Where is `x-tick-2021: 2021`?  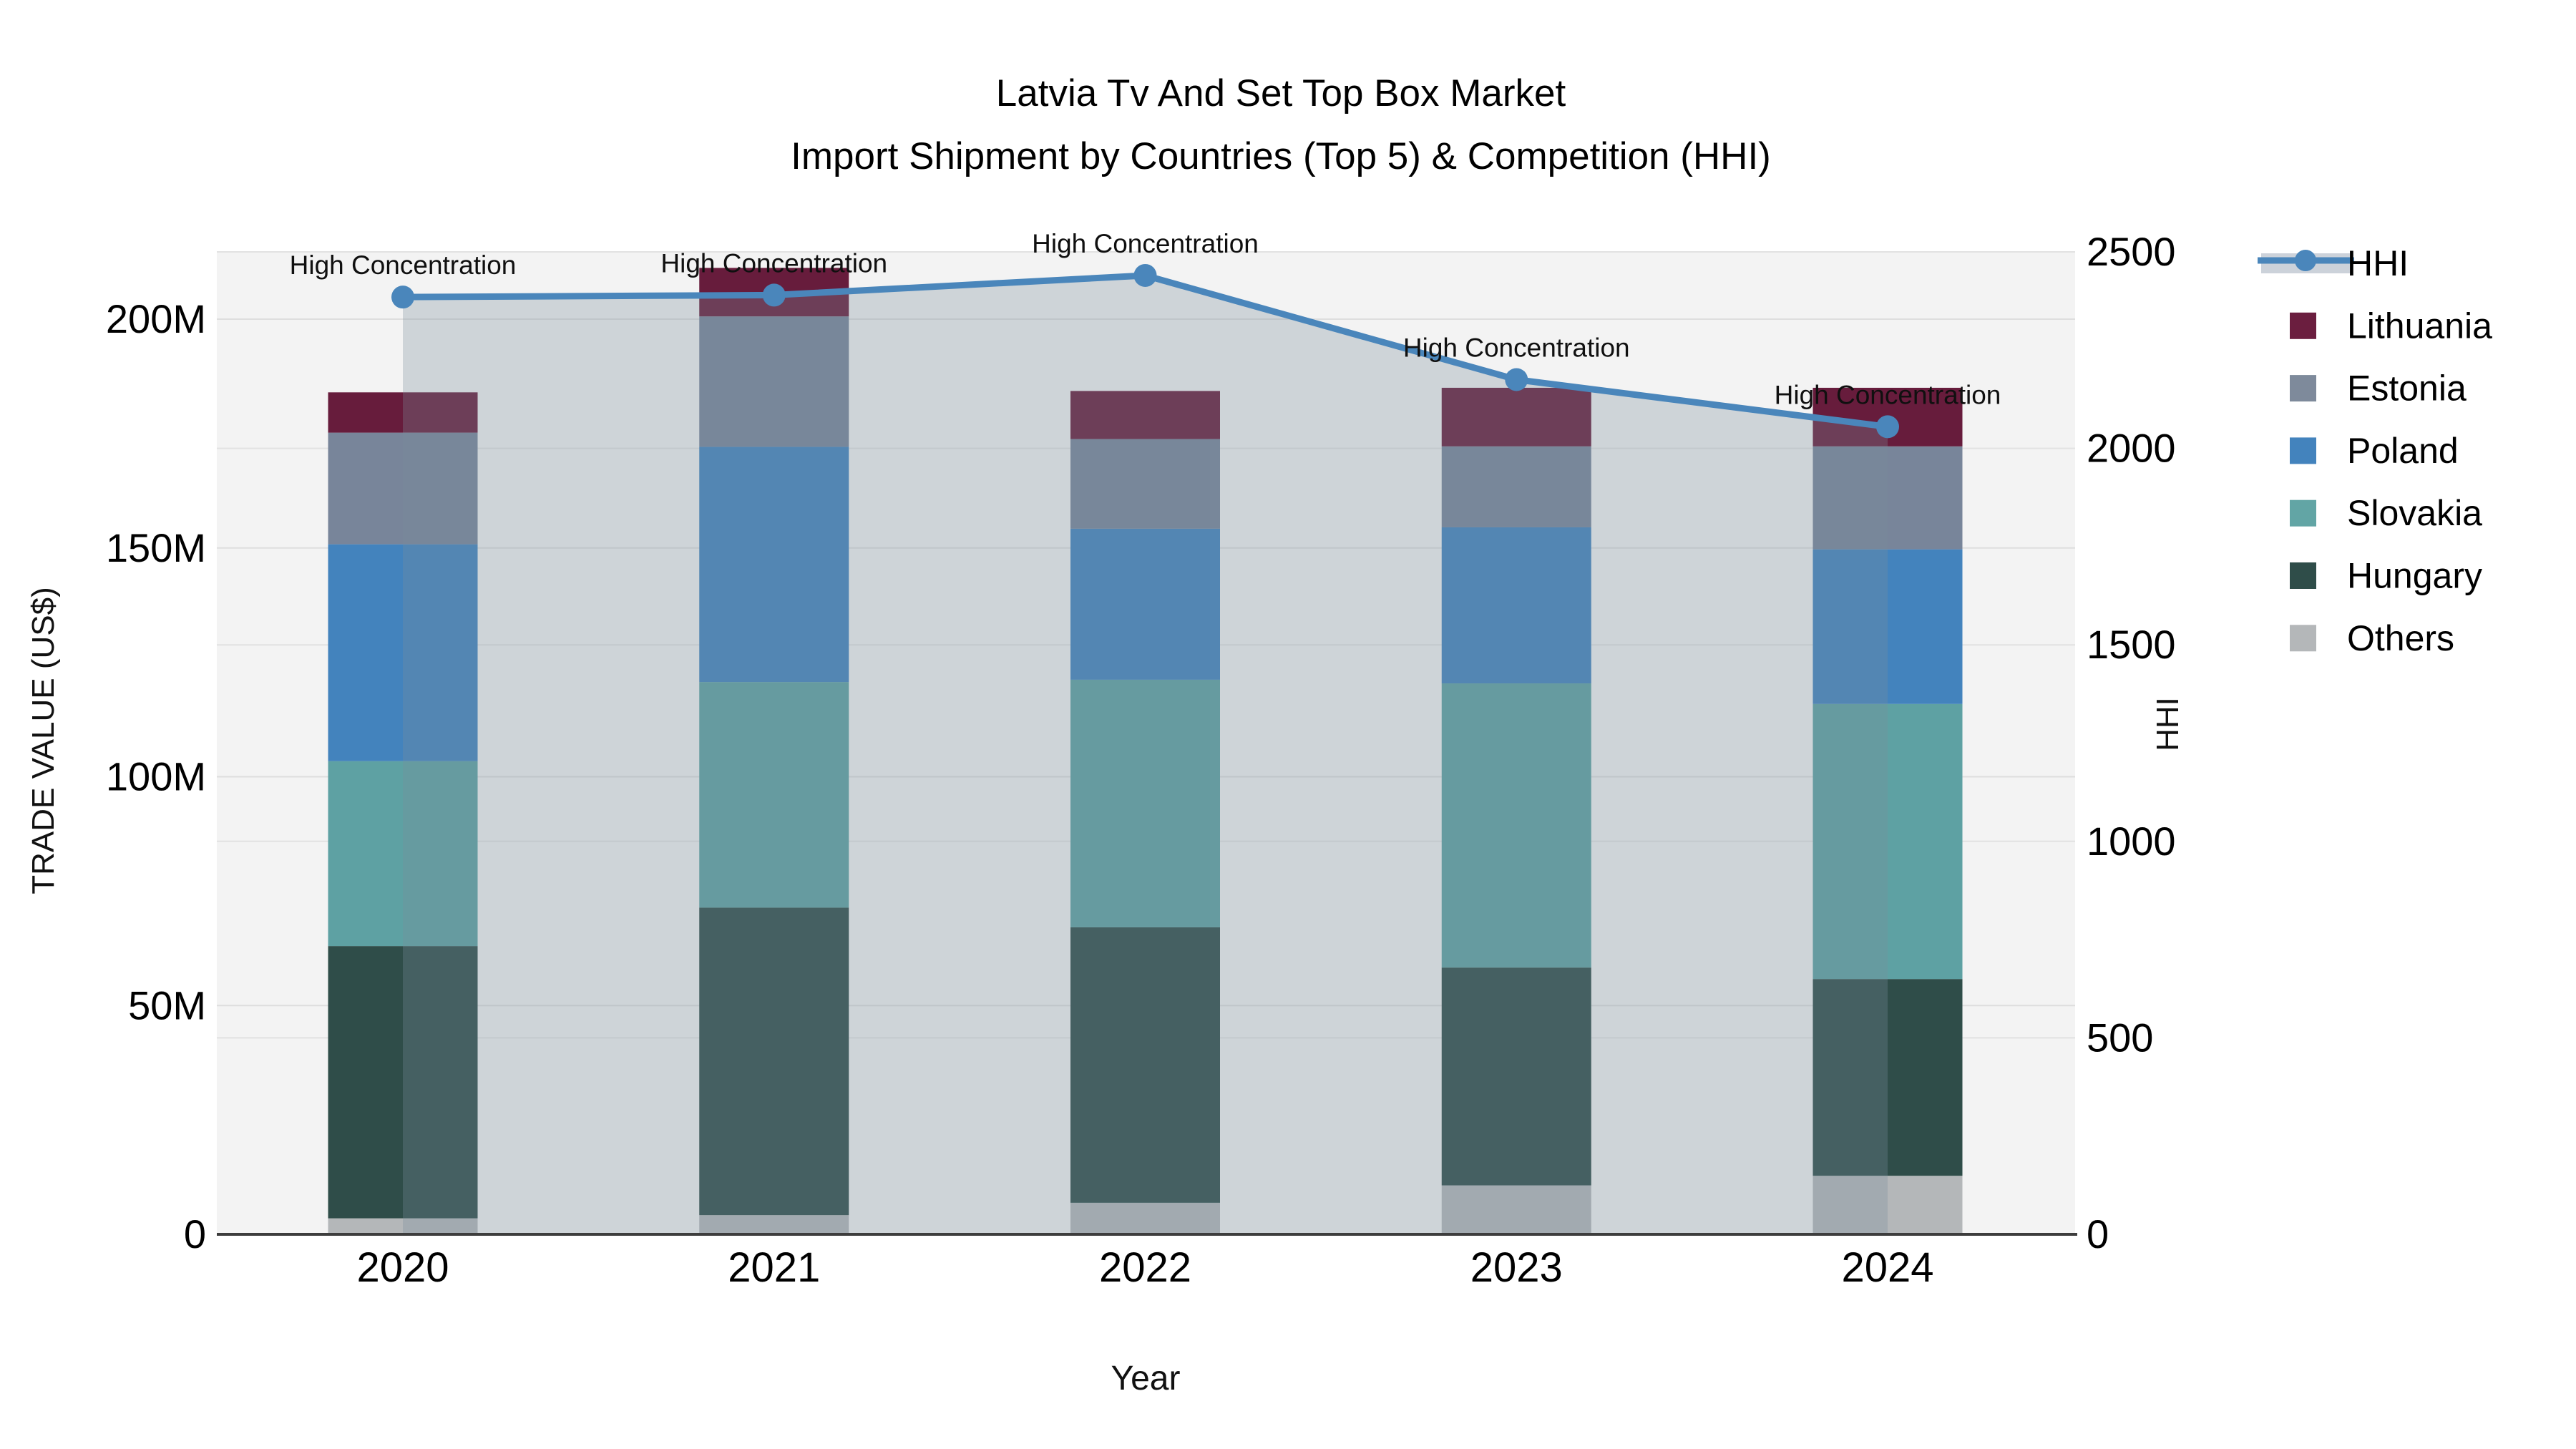 x-tick-2021: 2021 is located at coordinates (774, 1267).